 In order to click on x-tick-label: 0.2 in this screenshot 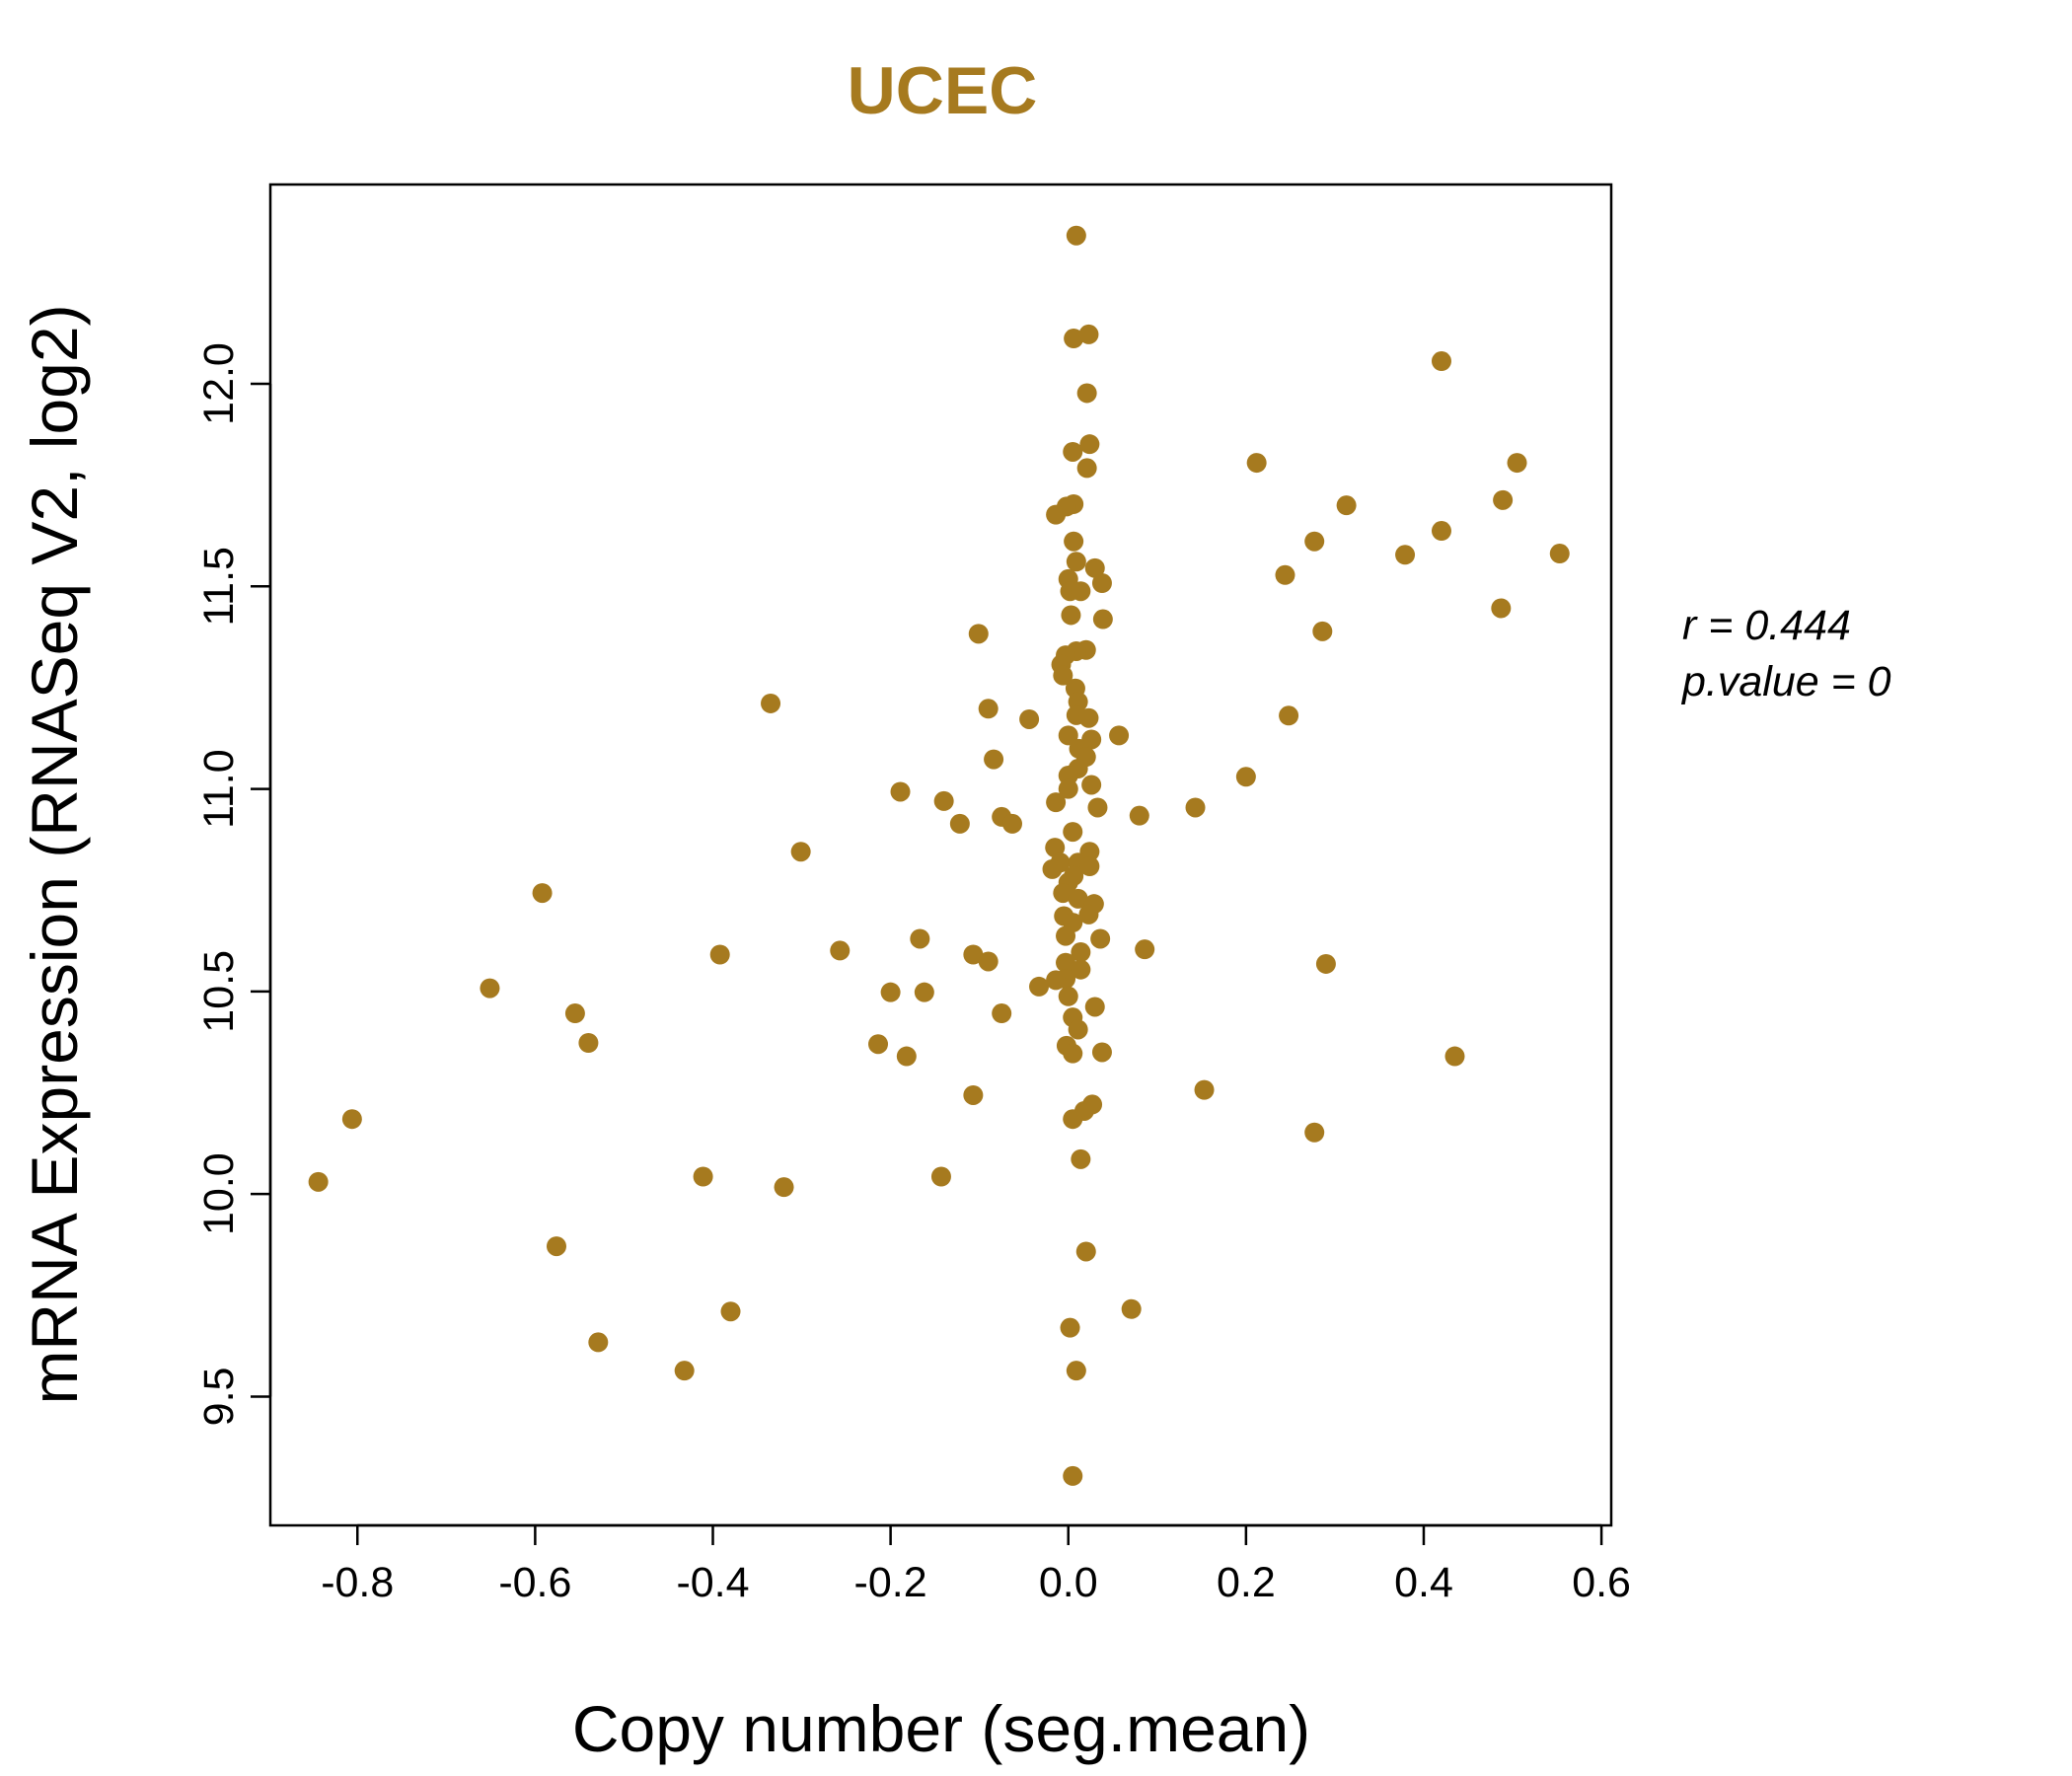, I will do `click(1247, 1583)`.